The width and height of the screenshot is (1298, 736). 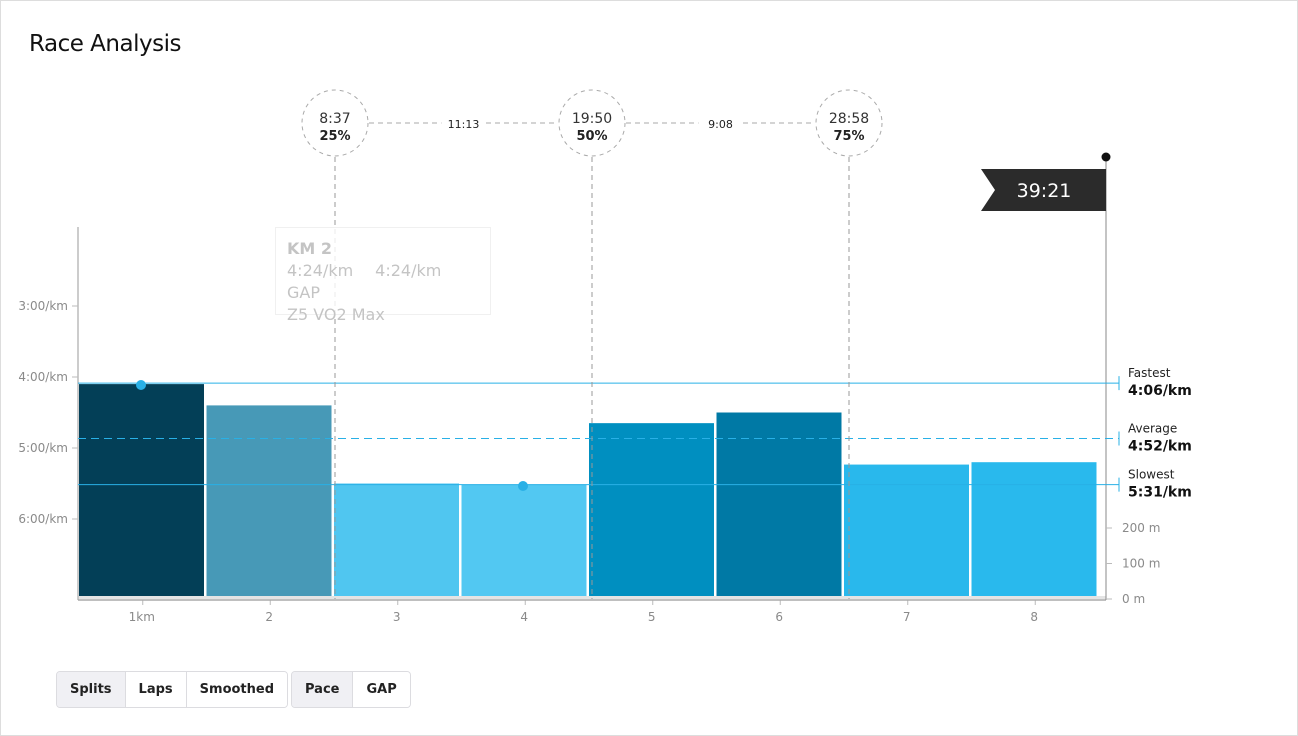 I want to click on x-tick-label: 1km, so click(x=142, y=617).